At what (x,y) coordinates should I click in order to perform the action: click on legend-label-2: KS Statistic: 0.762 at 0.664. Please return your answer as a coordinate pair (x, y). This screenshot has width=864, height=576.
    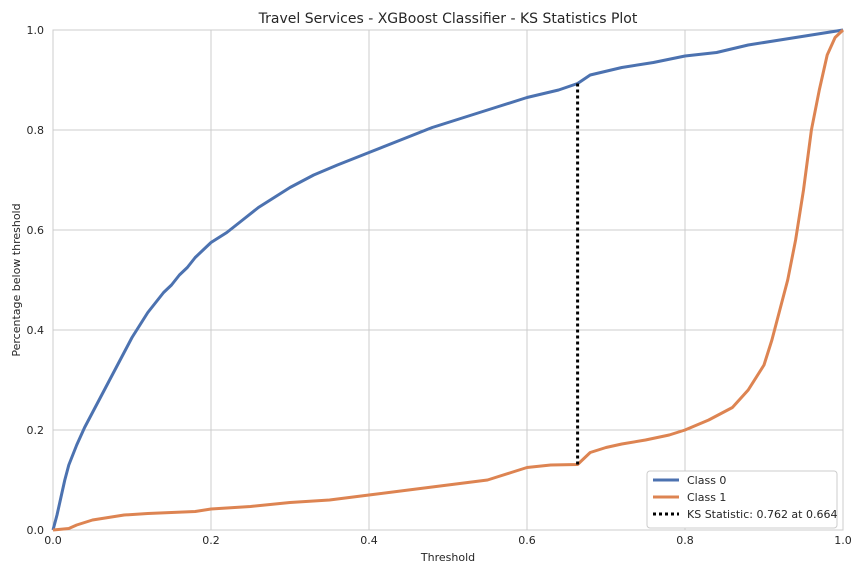
    Looking at the image, I should click on (762, 514).